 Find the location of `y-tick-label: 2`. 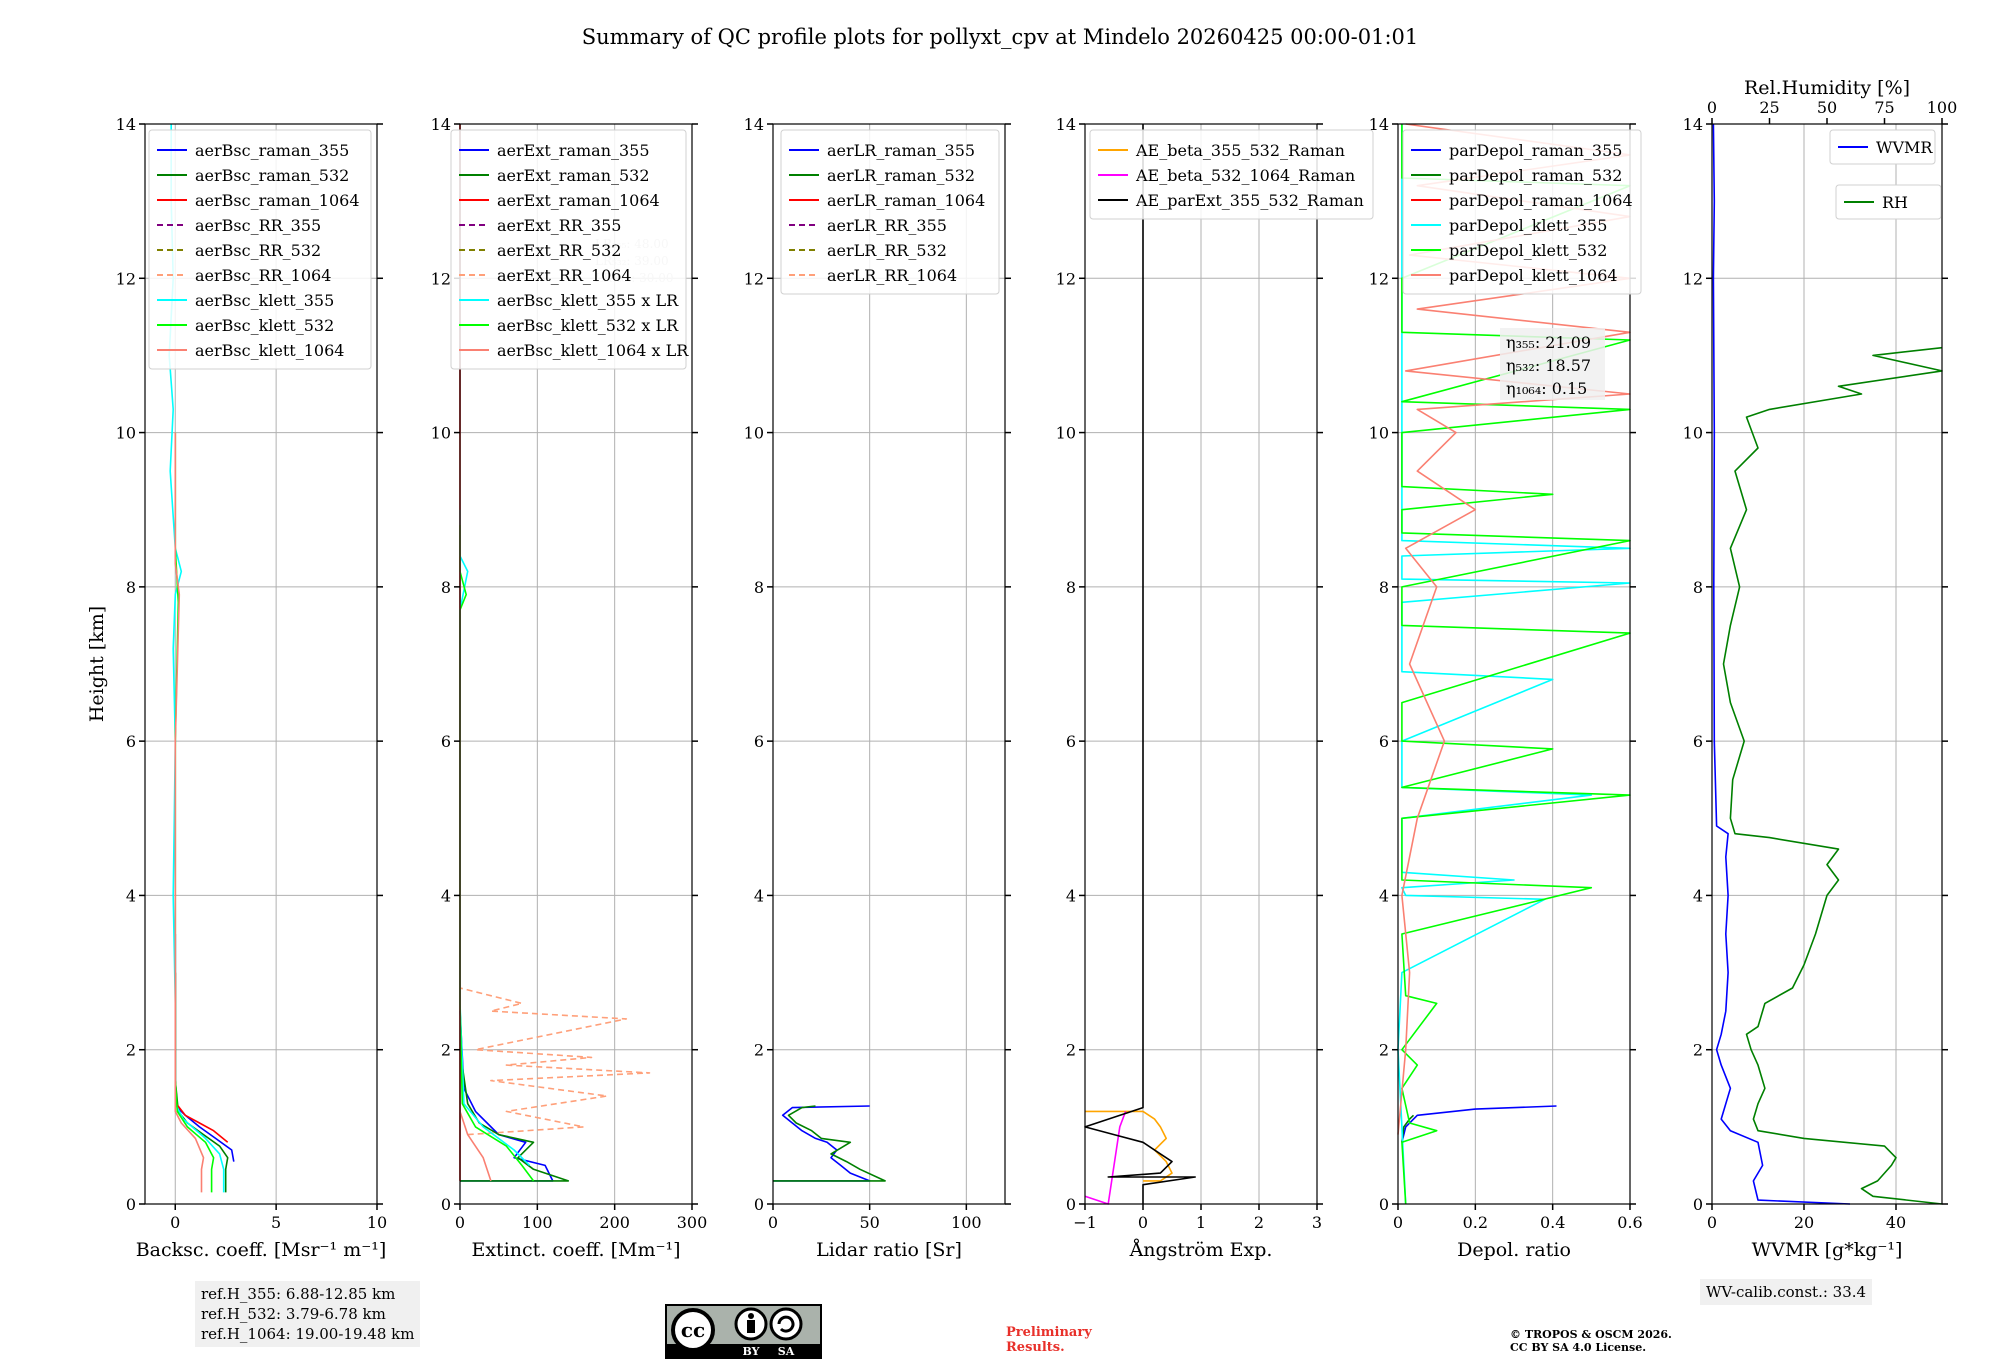

y-tick-label: 2 is located at coordinates (446, 1050).